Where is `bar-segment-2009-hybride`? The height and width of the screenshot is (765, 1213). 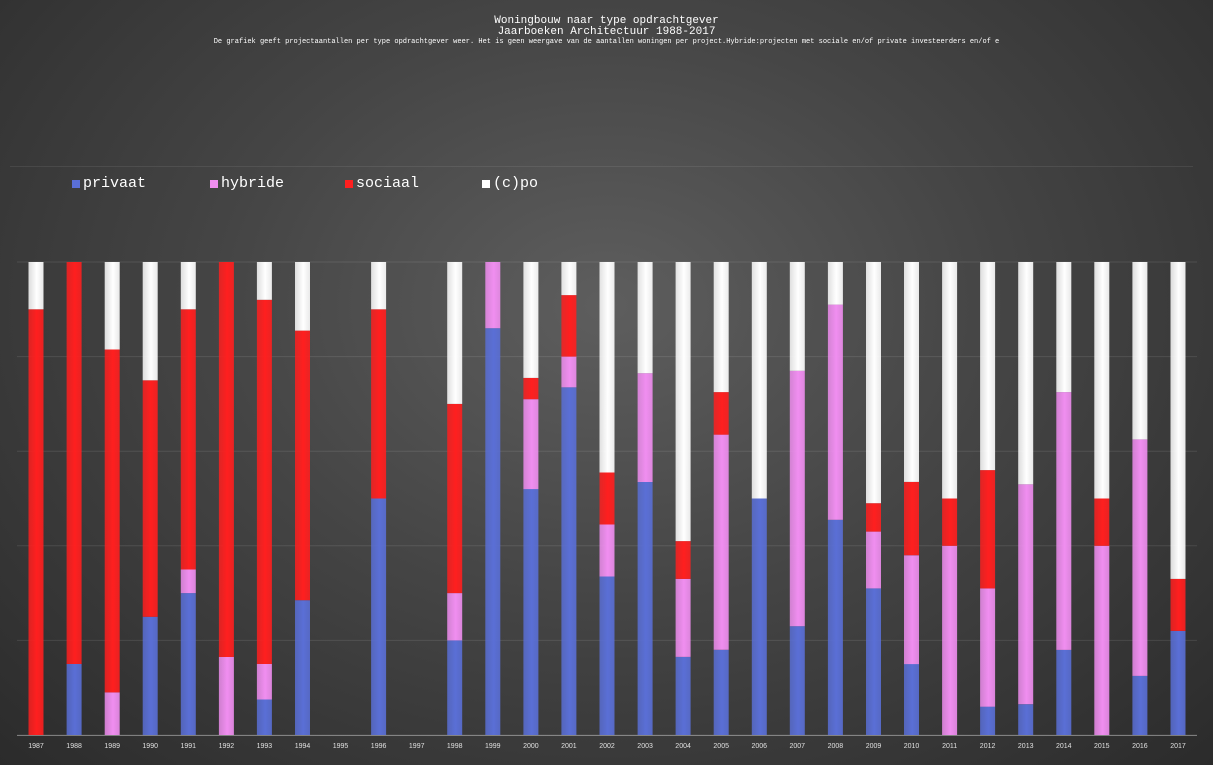 bar-segment-2009-hybride is located at coordinates (873, 560).